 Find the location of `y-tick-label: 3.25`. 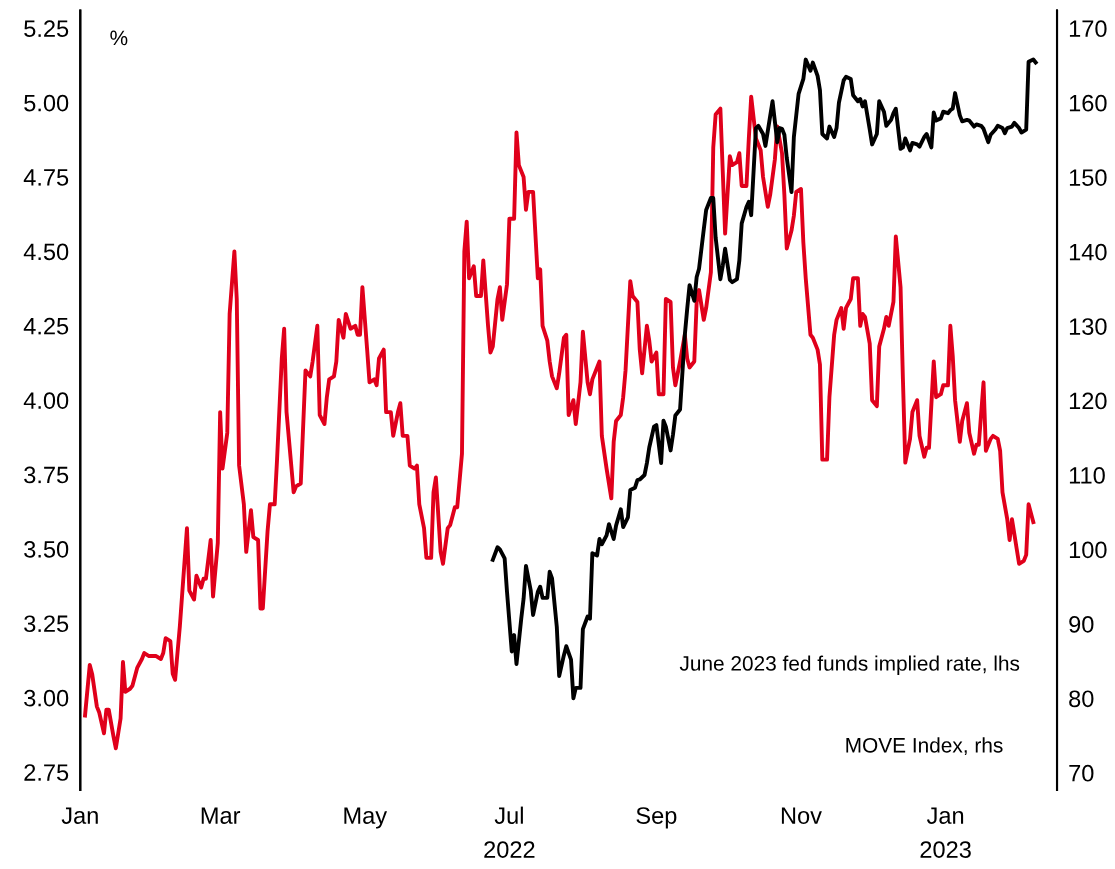

y-tick-label: 3.25 is located at coordinates (46, 624).